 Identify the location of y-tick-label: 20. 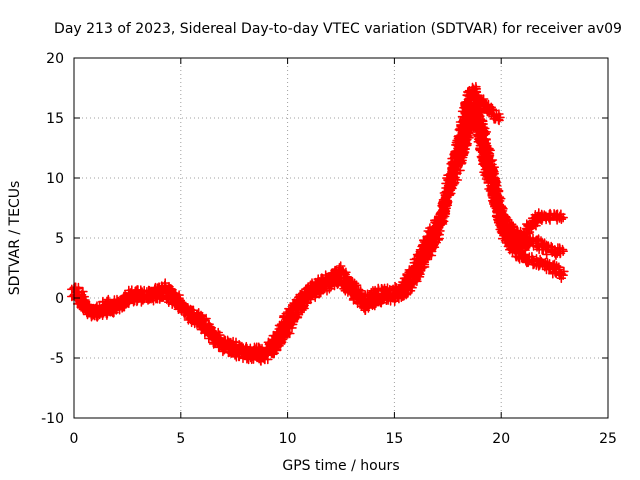
(55, 59).